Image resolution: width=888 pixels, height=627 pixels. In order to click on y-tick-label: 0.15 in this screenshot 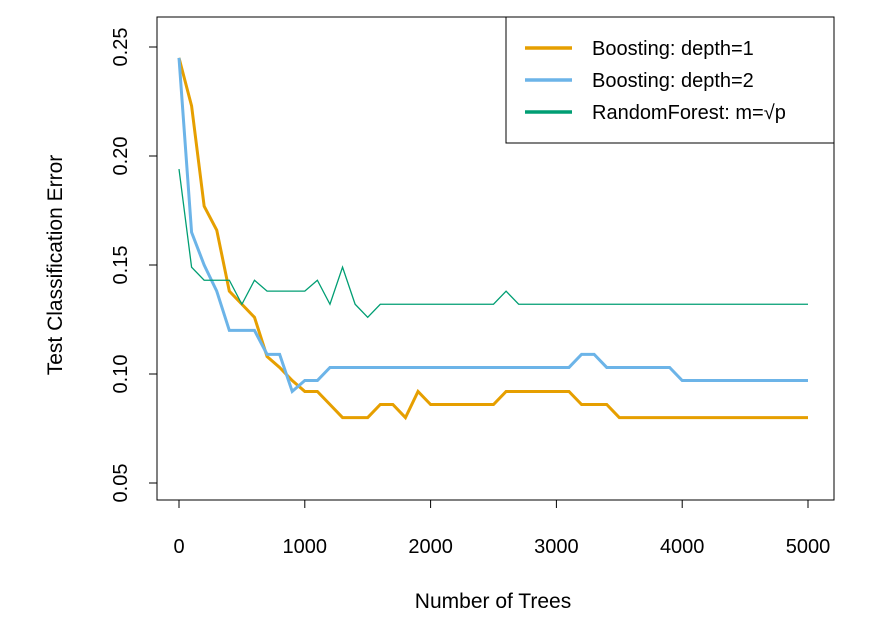, I will do `click(121, 265)`.